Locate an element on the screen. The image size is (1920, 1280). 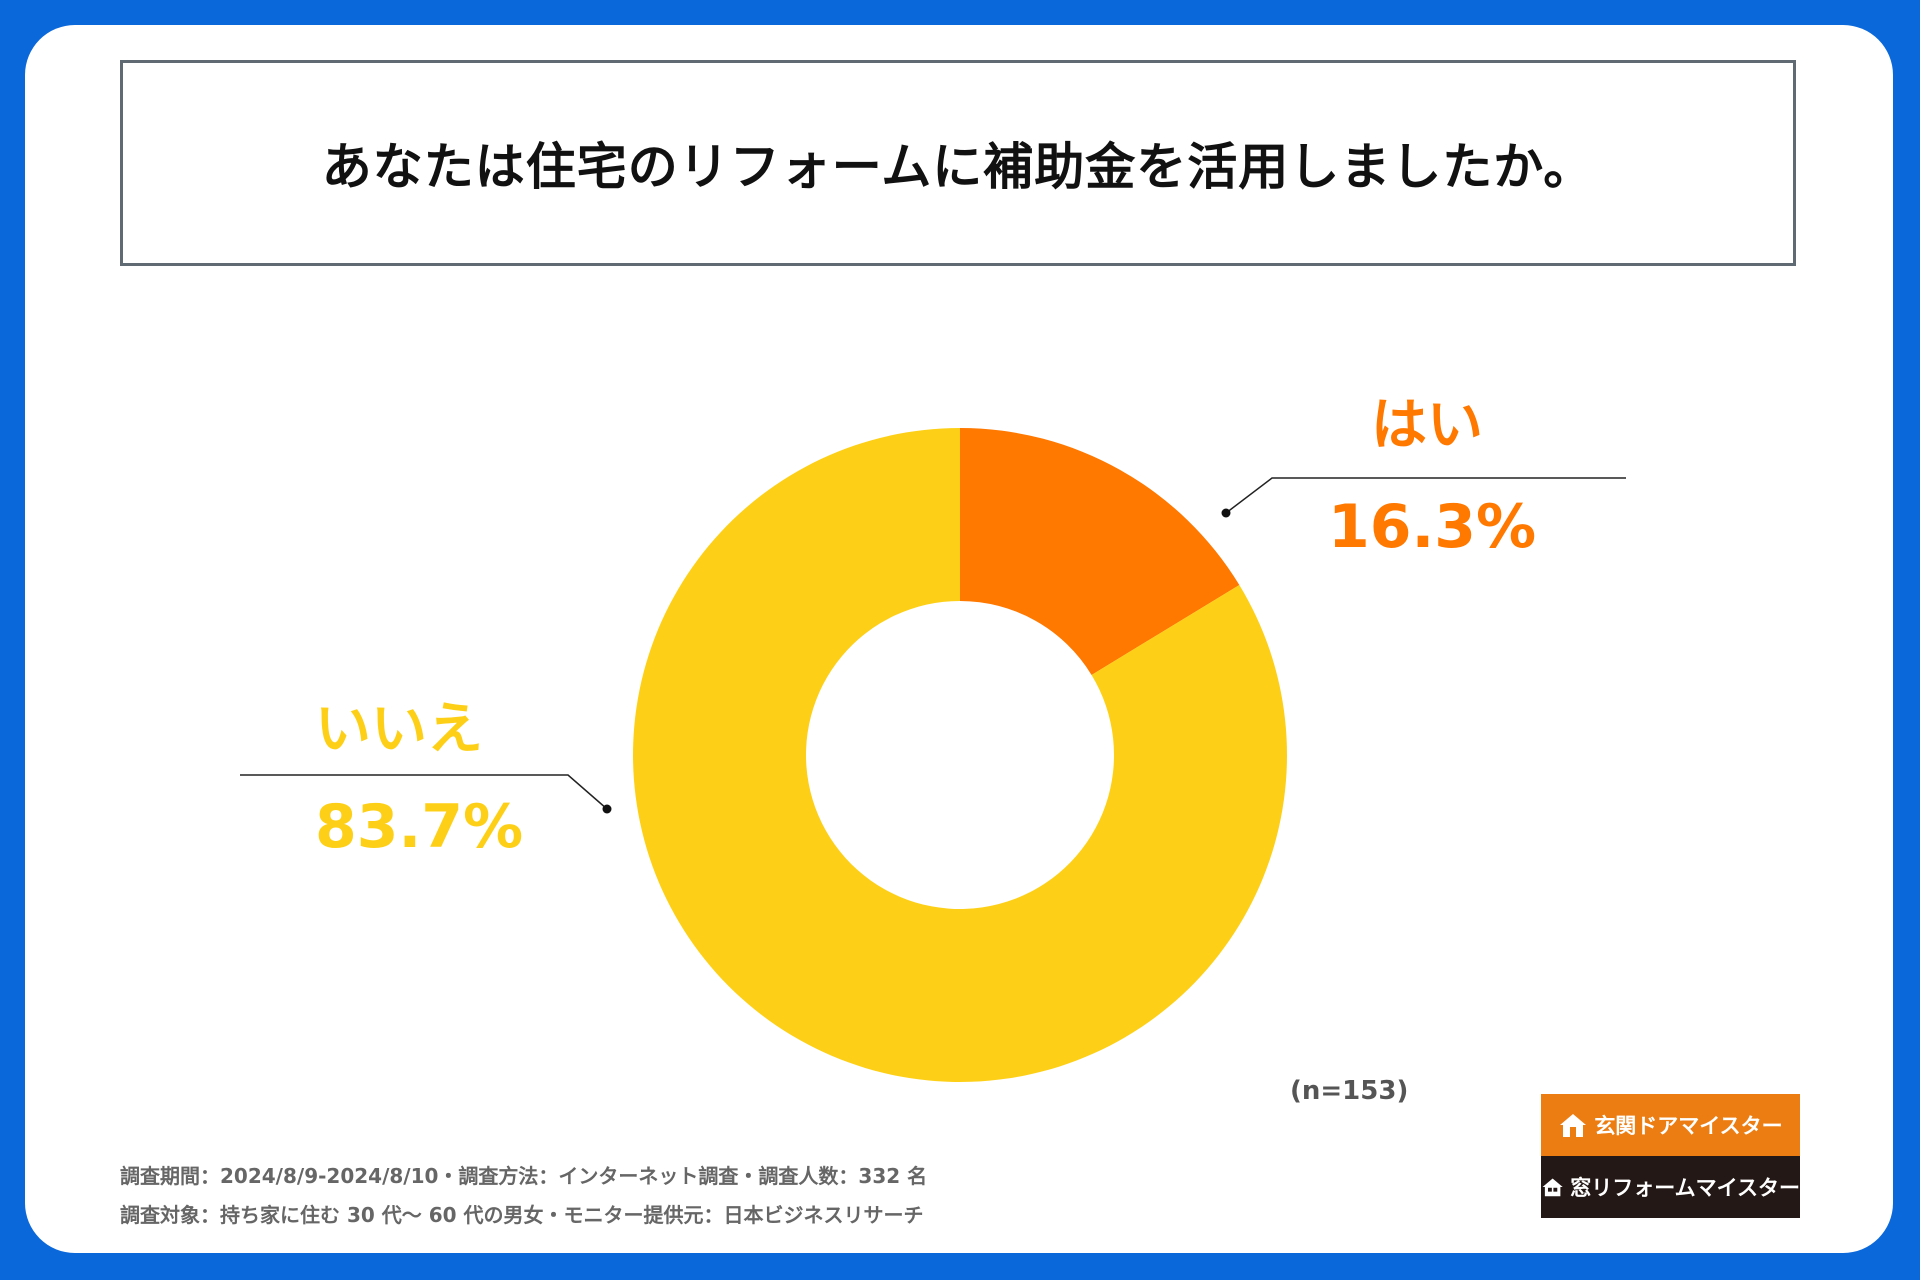
leader-no-dot is located at coordinates (607, 809).